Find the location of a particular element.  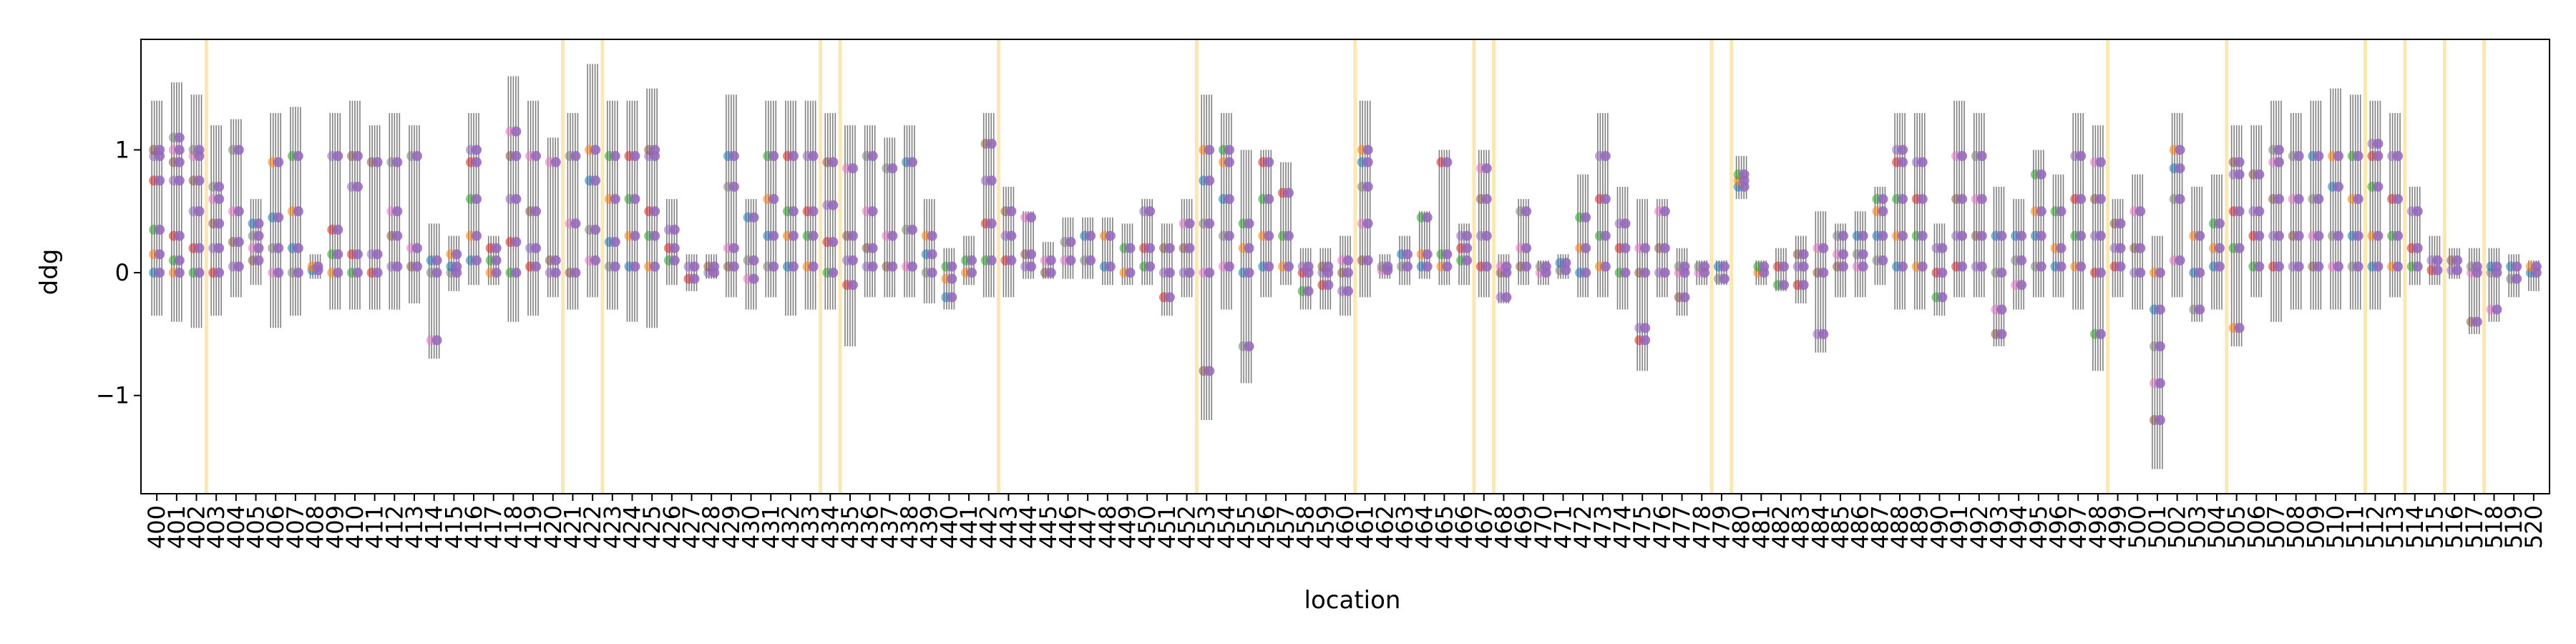

x-tick-label: 499 is located at coordinates (2118, 527).